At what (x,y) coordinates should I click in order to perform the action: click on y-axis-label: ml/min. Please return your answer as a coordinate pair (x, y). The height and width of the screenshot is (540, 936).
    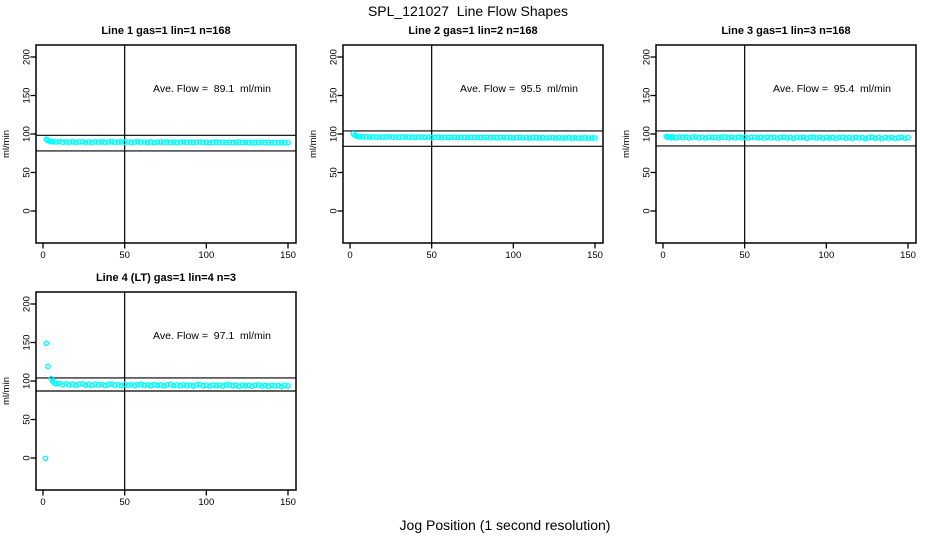
    Looking at the image, I should click on (6, 391).